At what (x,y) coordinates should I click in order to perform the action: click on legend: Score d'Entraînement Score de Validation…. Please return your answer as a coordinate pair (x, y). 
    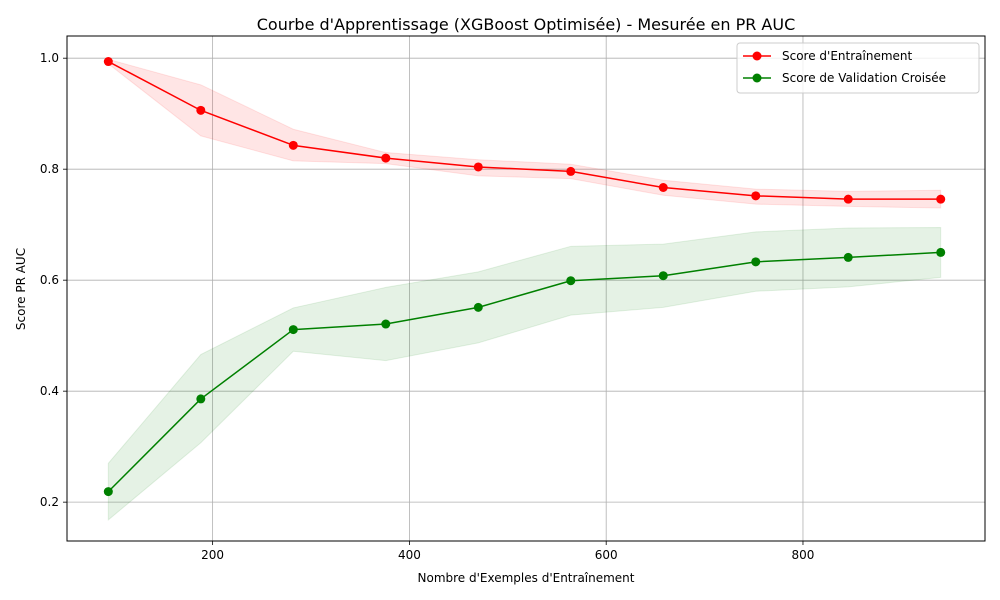
    Looking at the image, I should click on (858, 68).